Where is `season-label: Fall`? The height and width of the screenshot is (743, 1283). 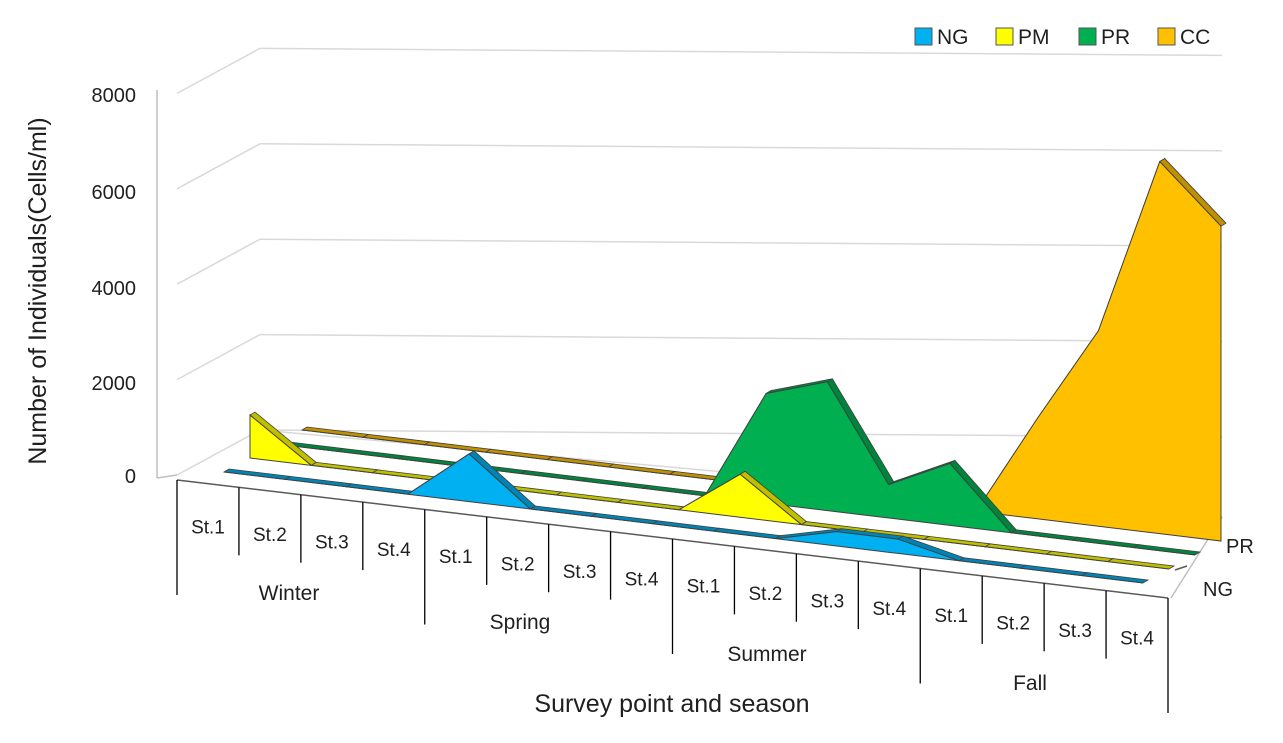 season-label: Fall is located at coordinates (1030, 683).